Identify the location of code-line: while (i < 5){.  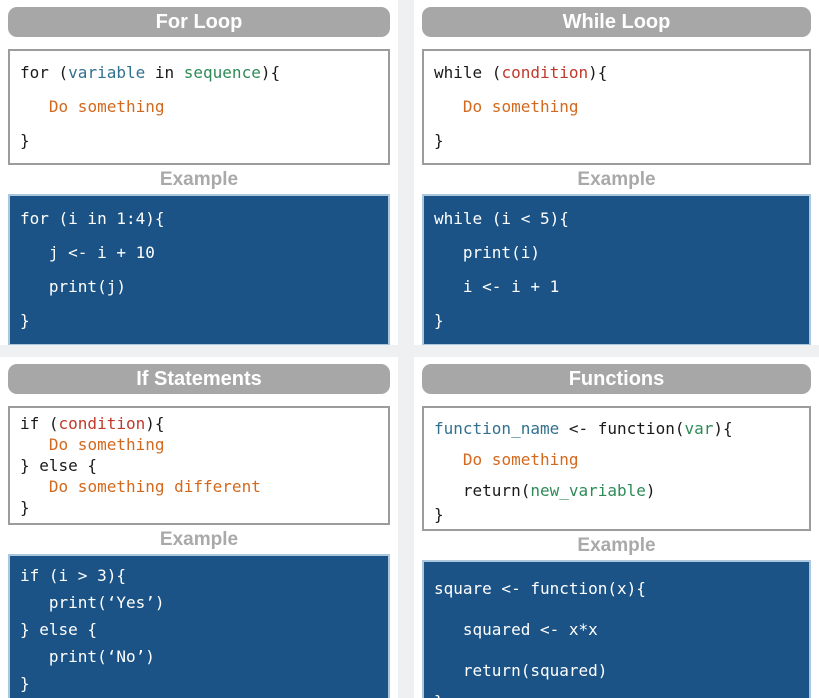
(501, 218).